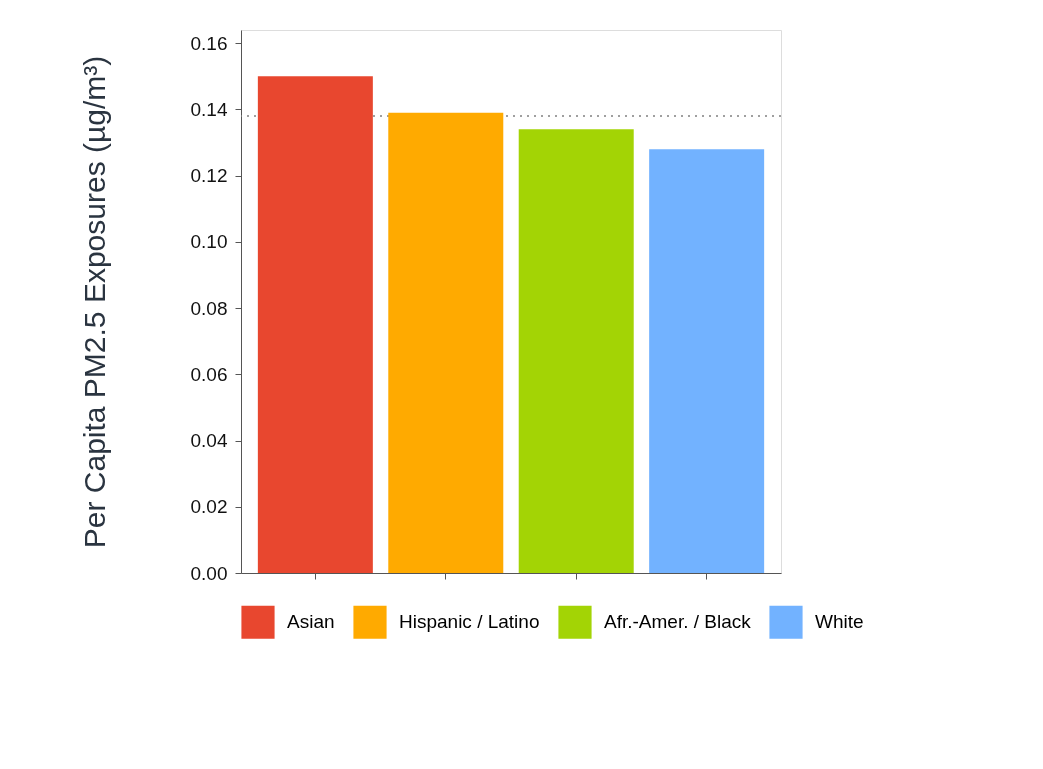 This screenshot has width=1043, height=769. What do you see at coordinates (209, 176) in the screenshot?
I see `y-tick-label: 0.12` at bounding box center [209, 176].